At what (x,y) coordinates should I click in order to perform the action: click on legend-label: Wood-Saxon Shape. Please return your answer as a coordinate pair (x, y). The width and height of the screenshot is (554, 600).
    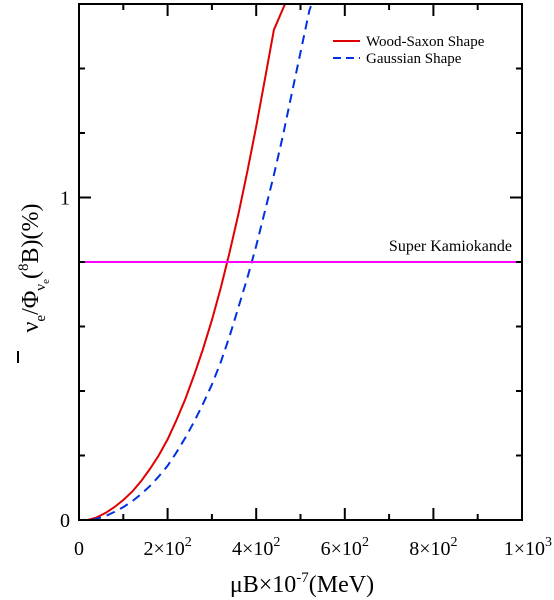
    Looking at the image, I should click on (425, 42).